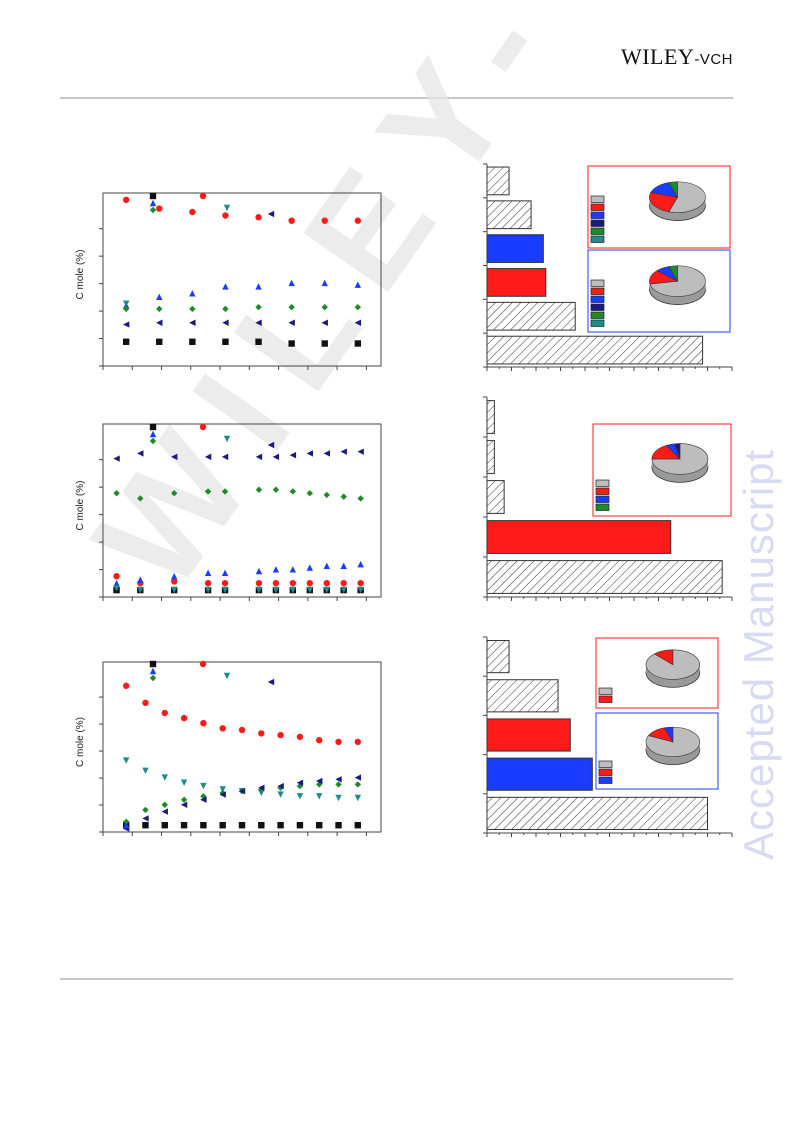  Describe the element at coordinates (579, 537) in the screenshot. I see `bar-red` at that location.